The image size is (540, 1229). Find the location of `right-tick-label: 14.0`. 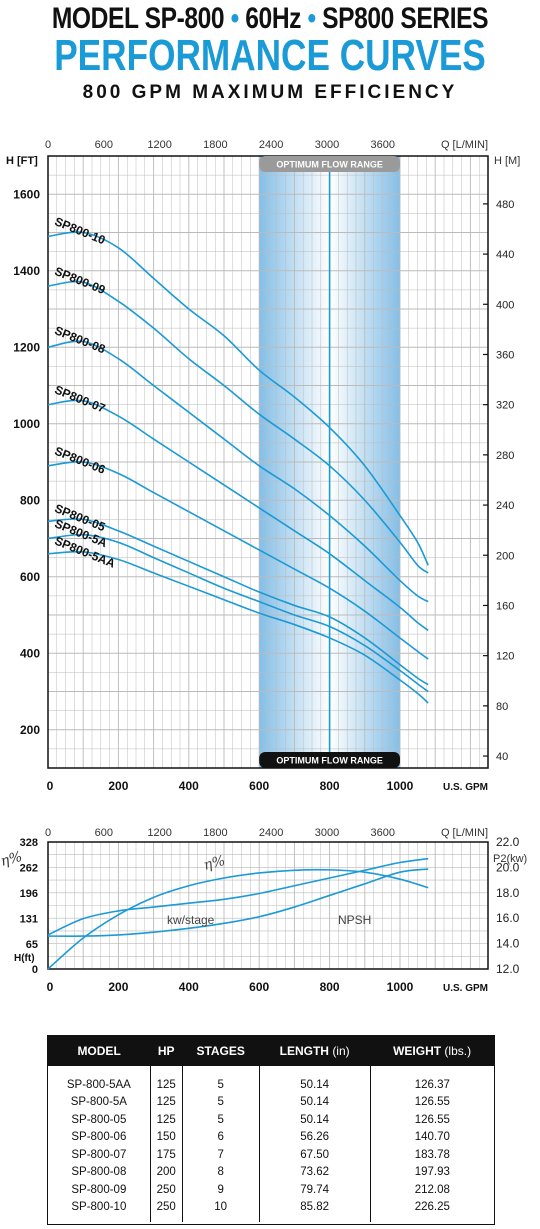

right-tick-label: 14.0 is located at coordinates (508, 944).